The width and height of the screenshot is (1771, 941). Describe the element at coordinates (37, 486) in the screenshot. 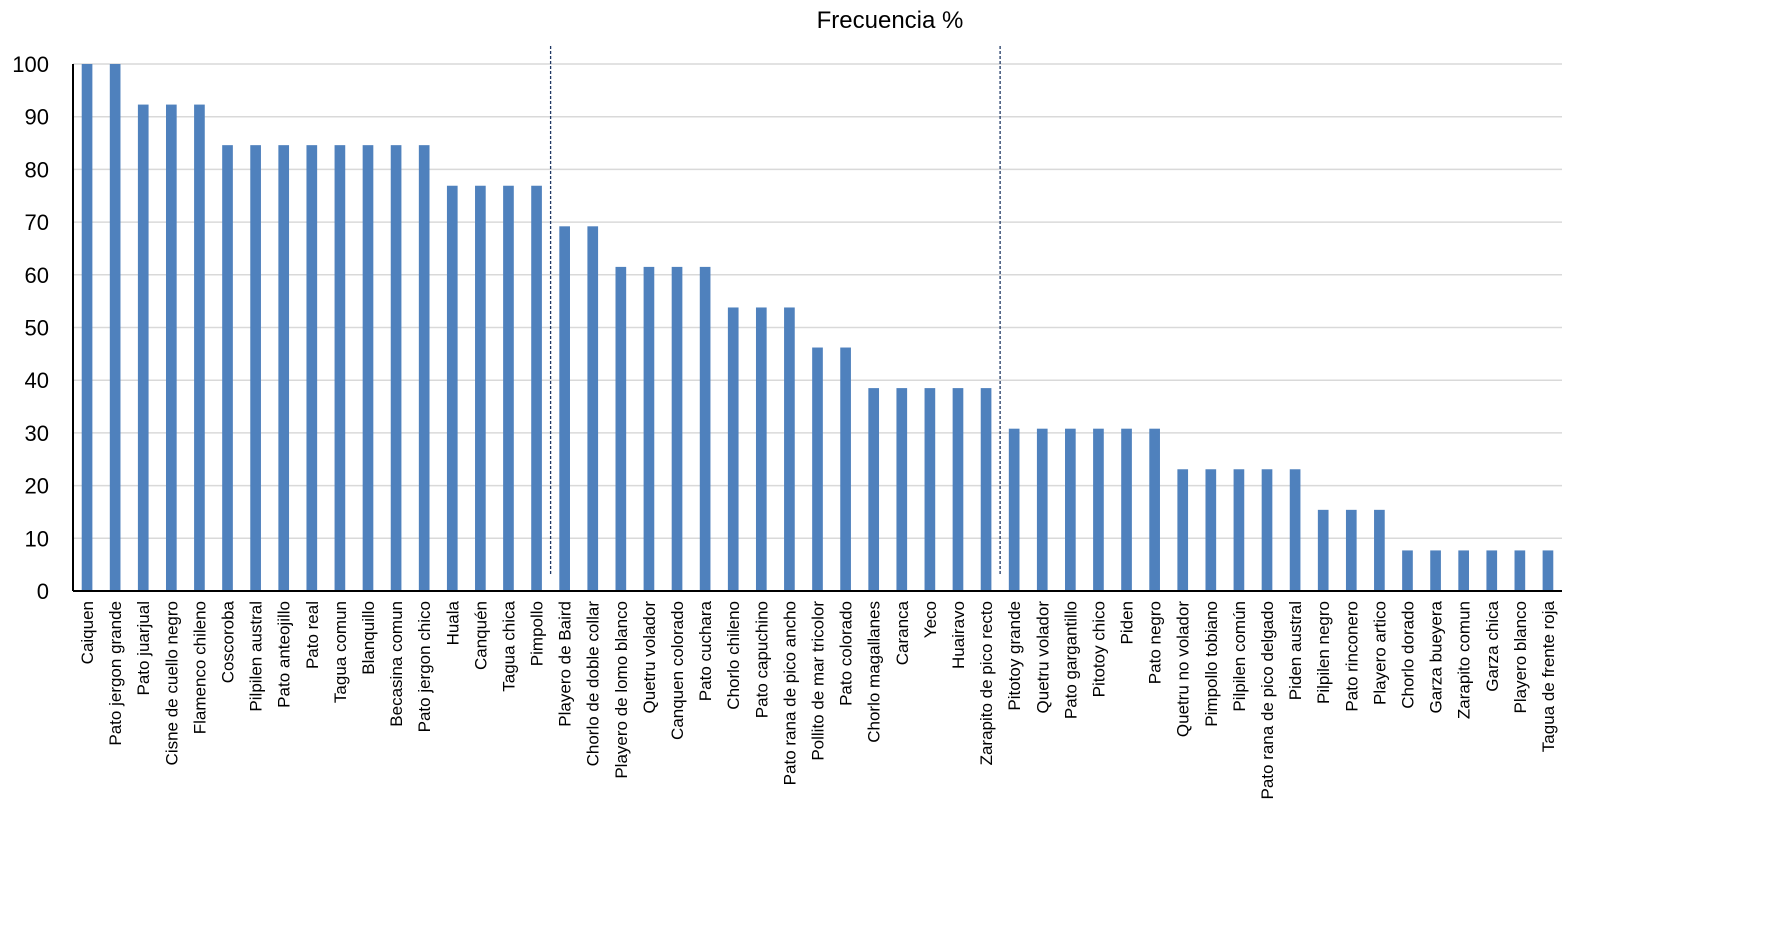

I see `y-tick-label: 20` at that location.